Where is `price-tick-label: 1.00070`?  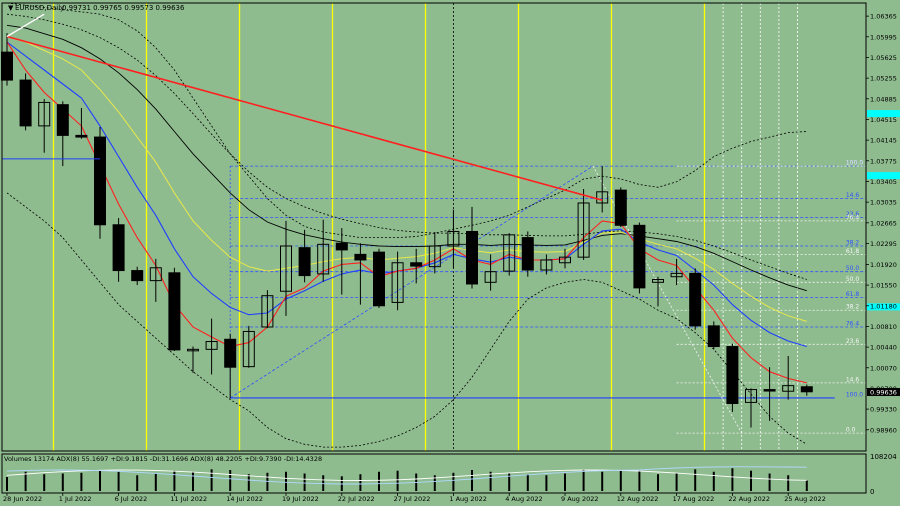 price-tick-label: 1.00070 is located at coordinates (883, 368).